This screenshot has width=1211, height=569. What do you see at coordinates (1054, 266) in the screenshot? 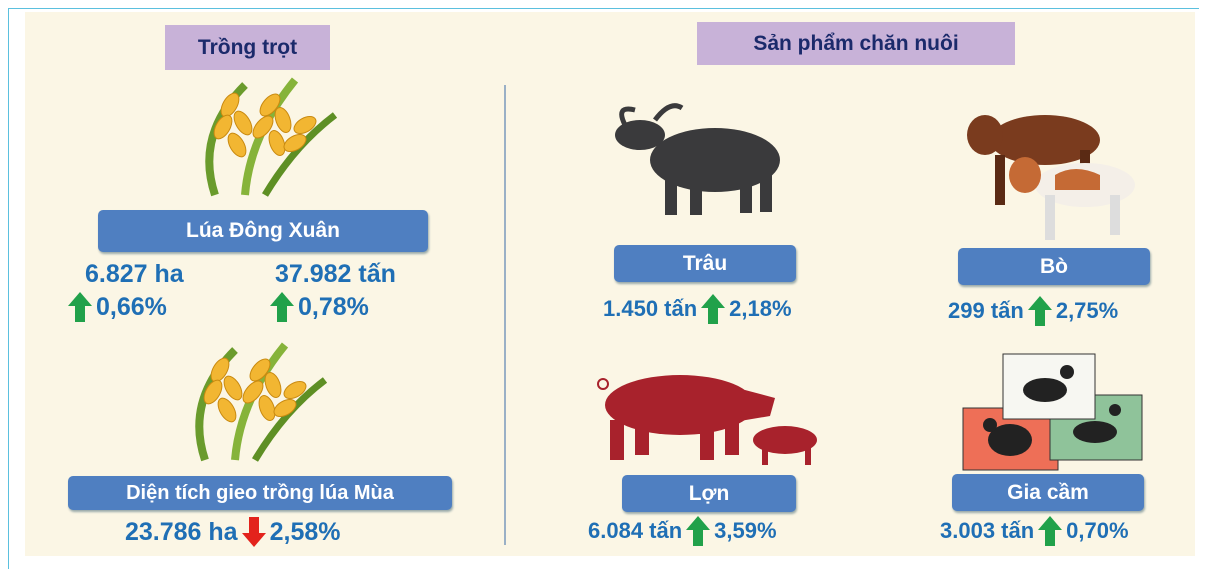
I see `label-button: Bò` at bounding box center [1054, 266].